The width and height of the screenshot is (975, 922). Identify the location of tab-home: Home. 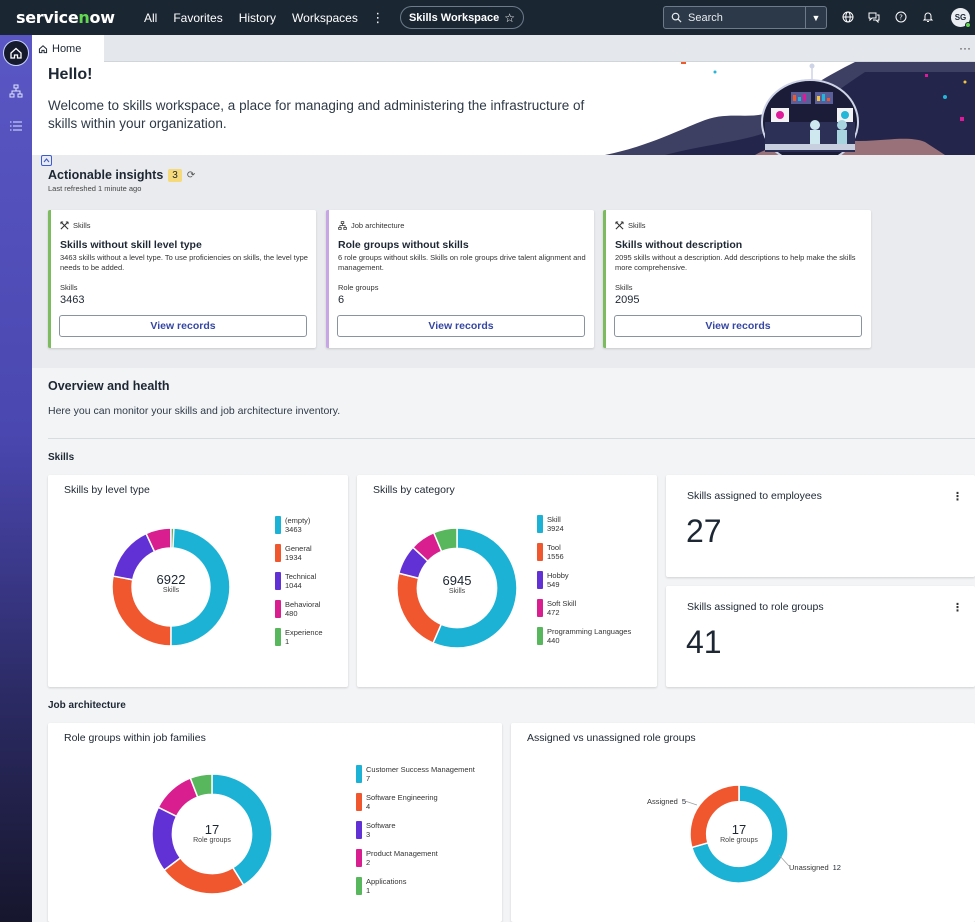
(68, 48).